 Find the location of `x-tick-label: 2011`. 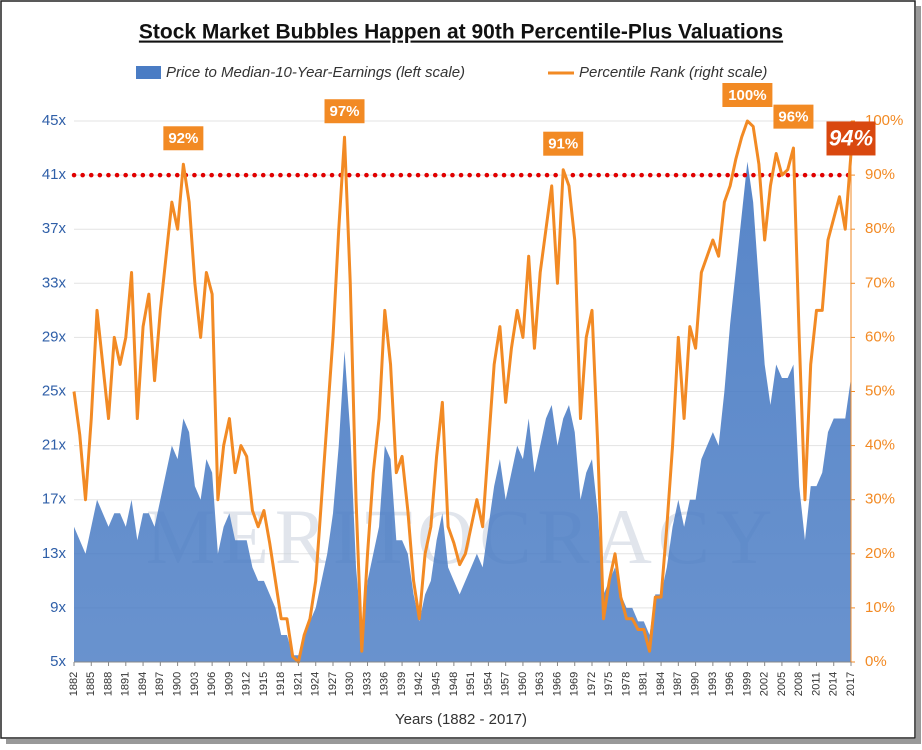

x-tick-label: 2011 is located at coordinates (816, 684).